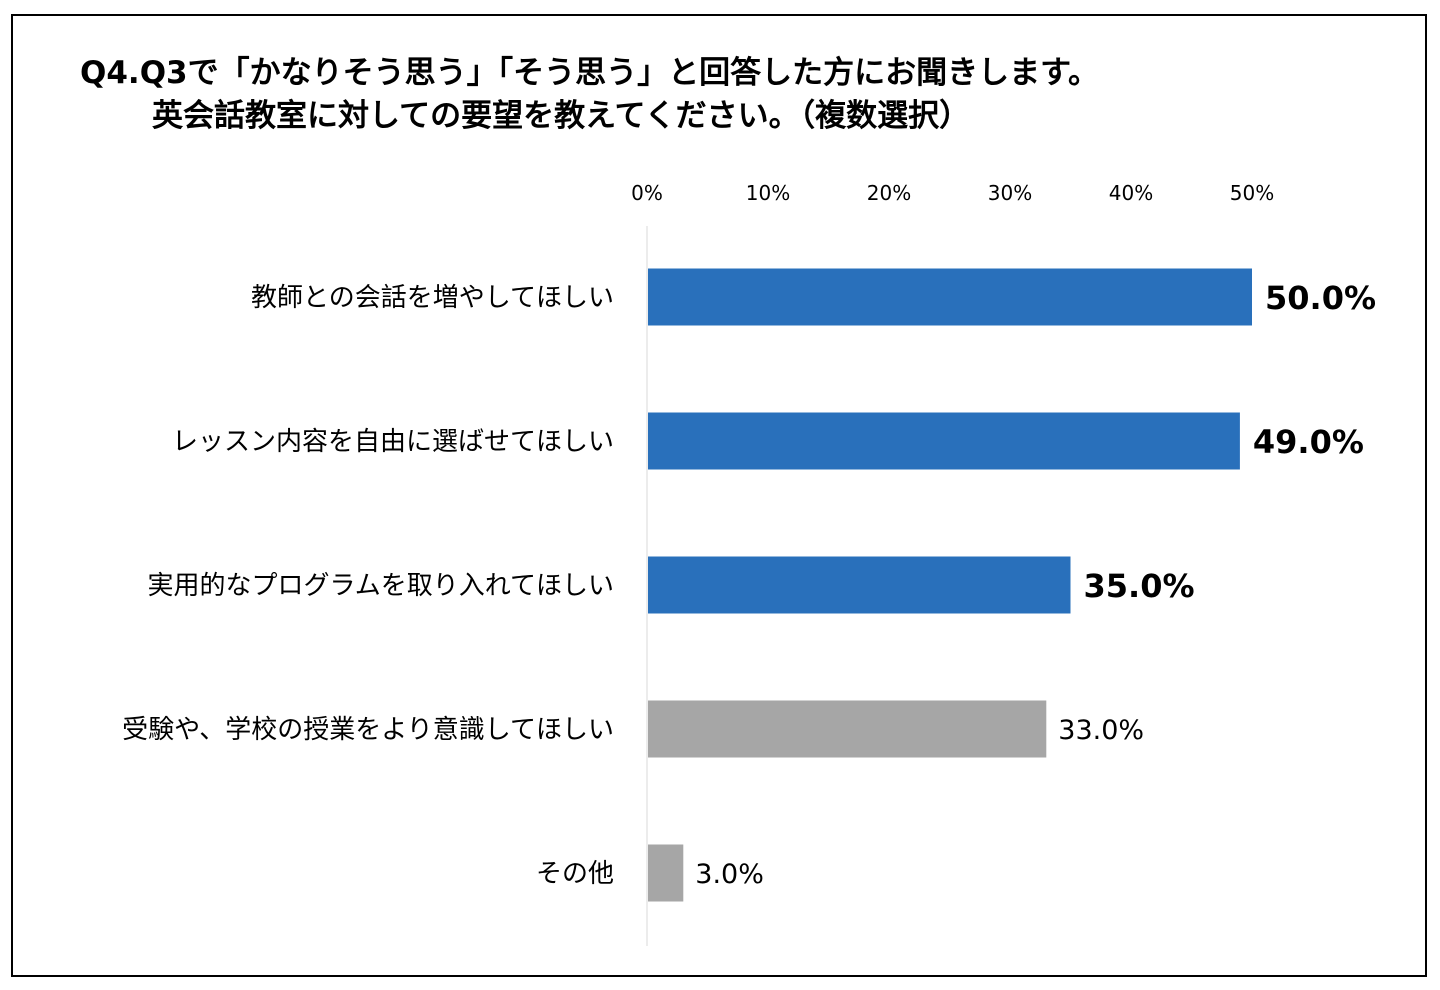 The height and width of the screenshot is (990, 1440). Describe the element at coordinates (1320, 298) in the screenshot. I see `data-label: 50.0%` at that location.